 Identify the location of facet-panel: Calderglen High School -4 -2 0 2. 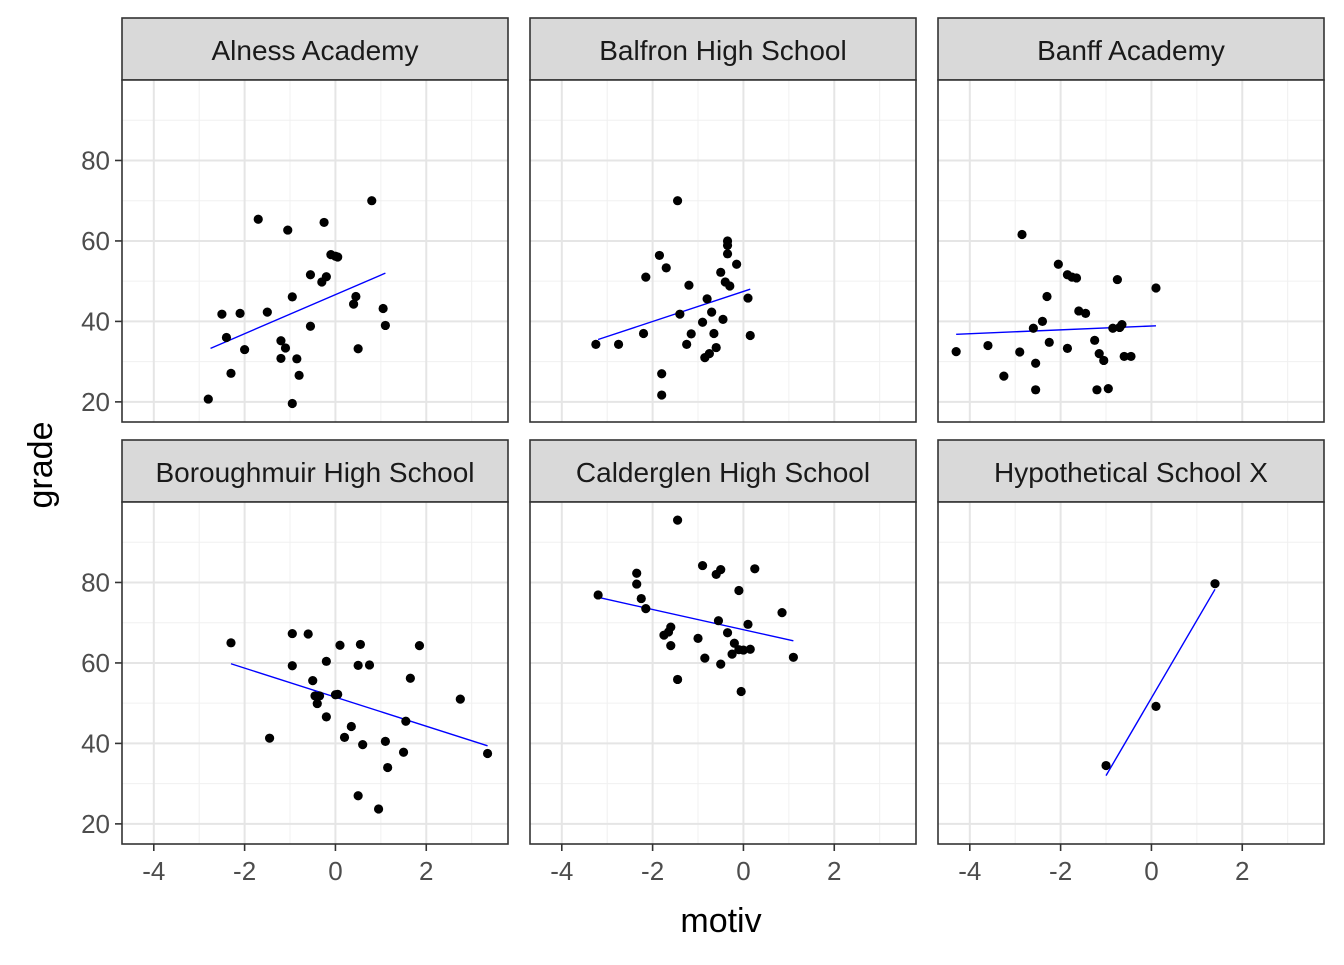
(723, 662).